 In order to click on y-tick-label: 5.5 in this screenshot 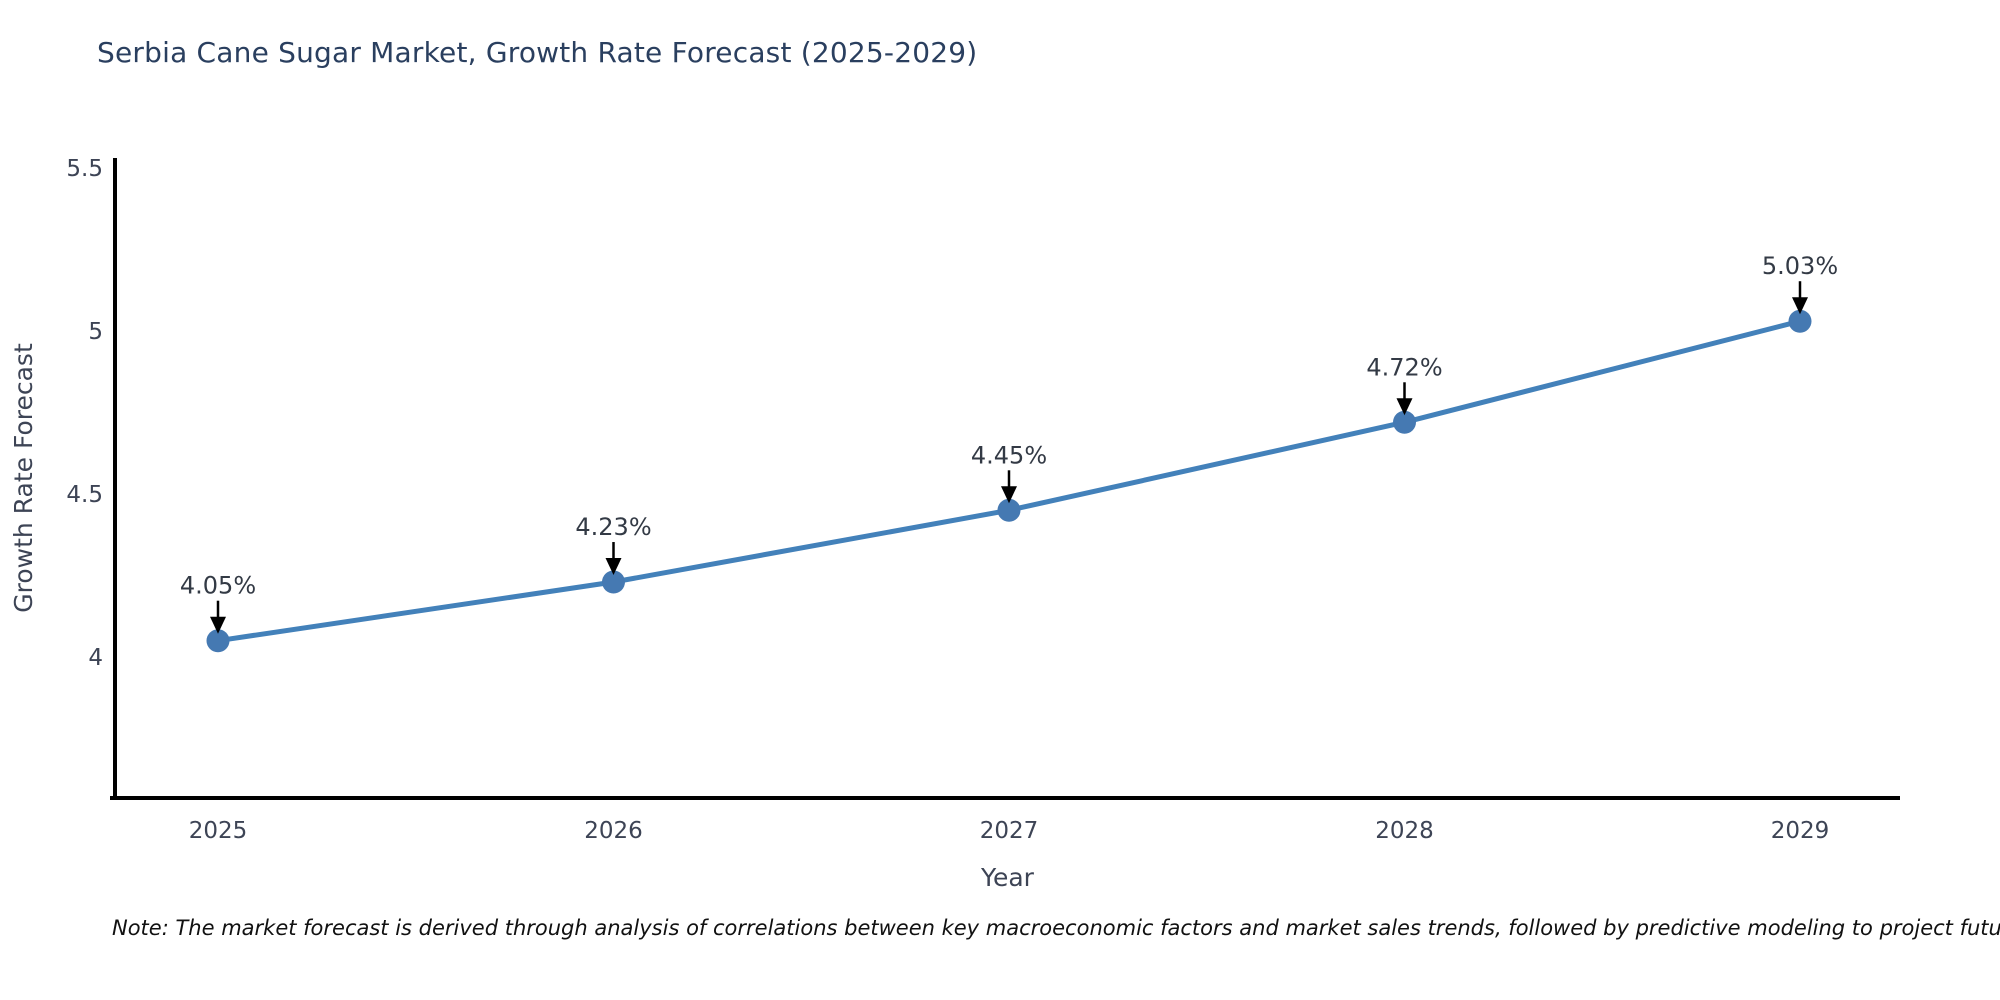, I will do `click(84, 169)`.